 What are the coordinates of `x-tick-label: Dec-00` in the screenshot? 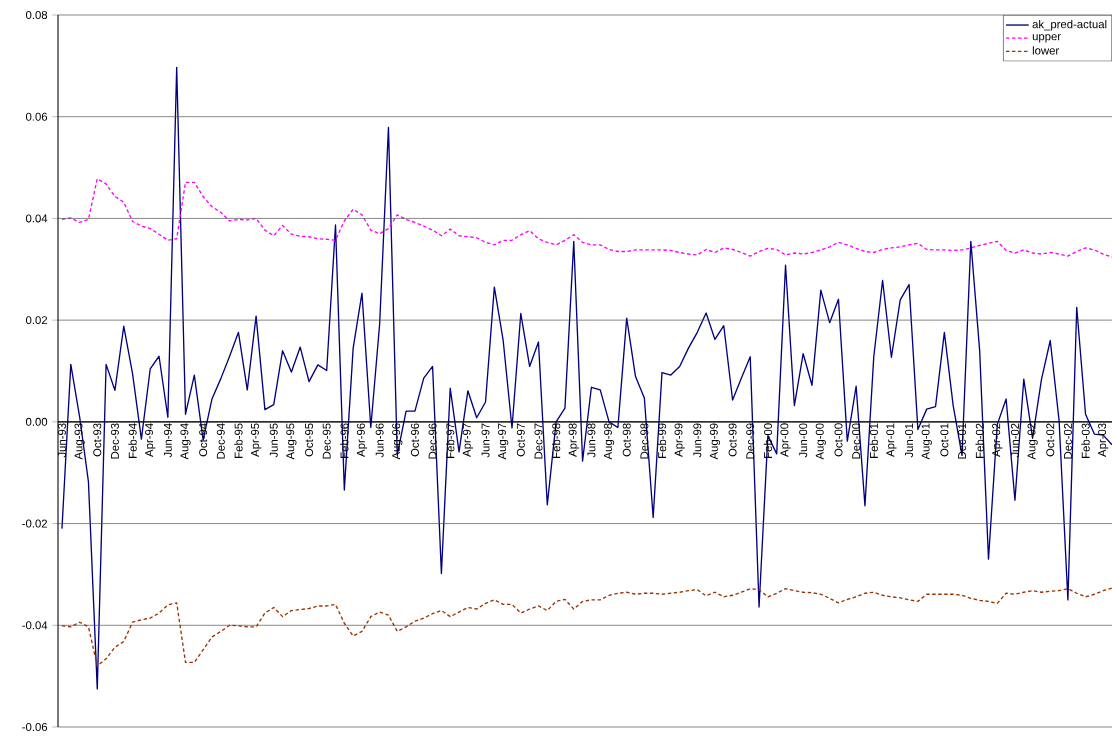 It's located at (856, 441).